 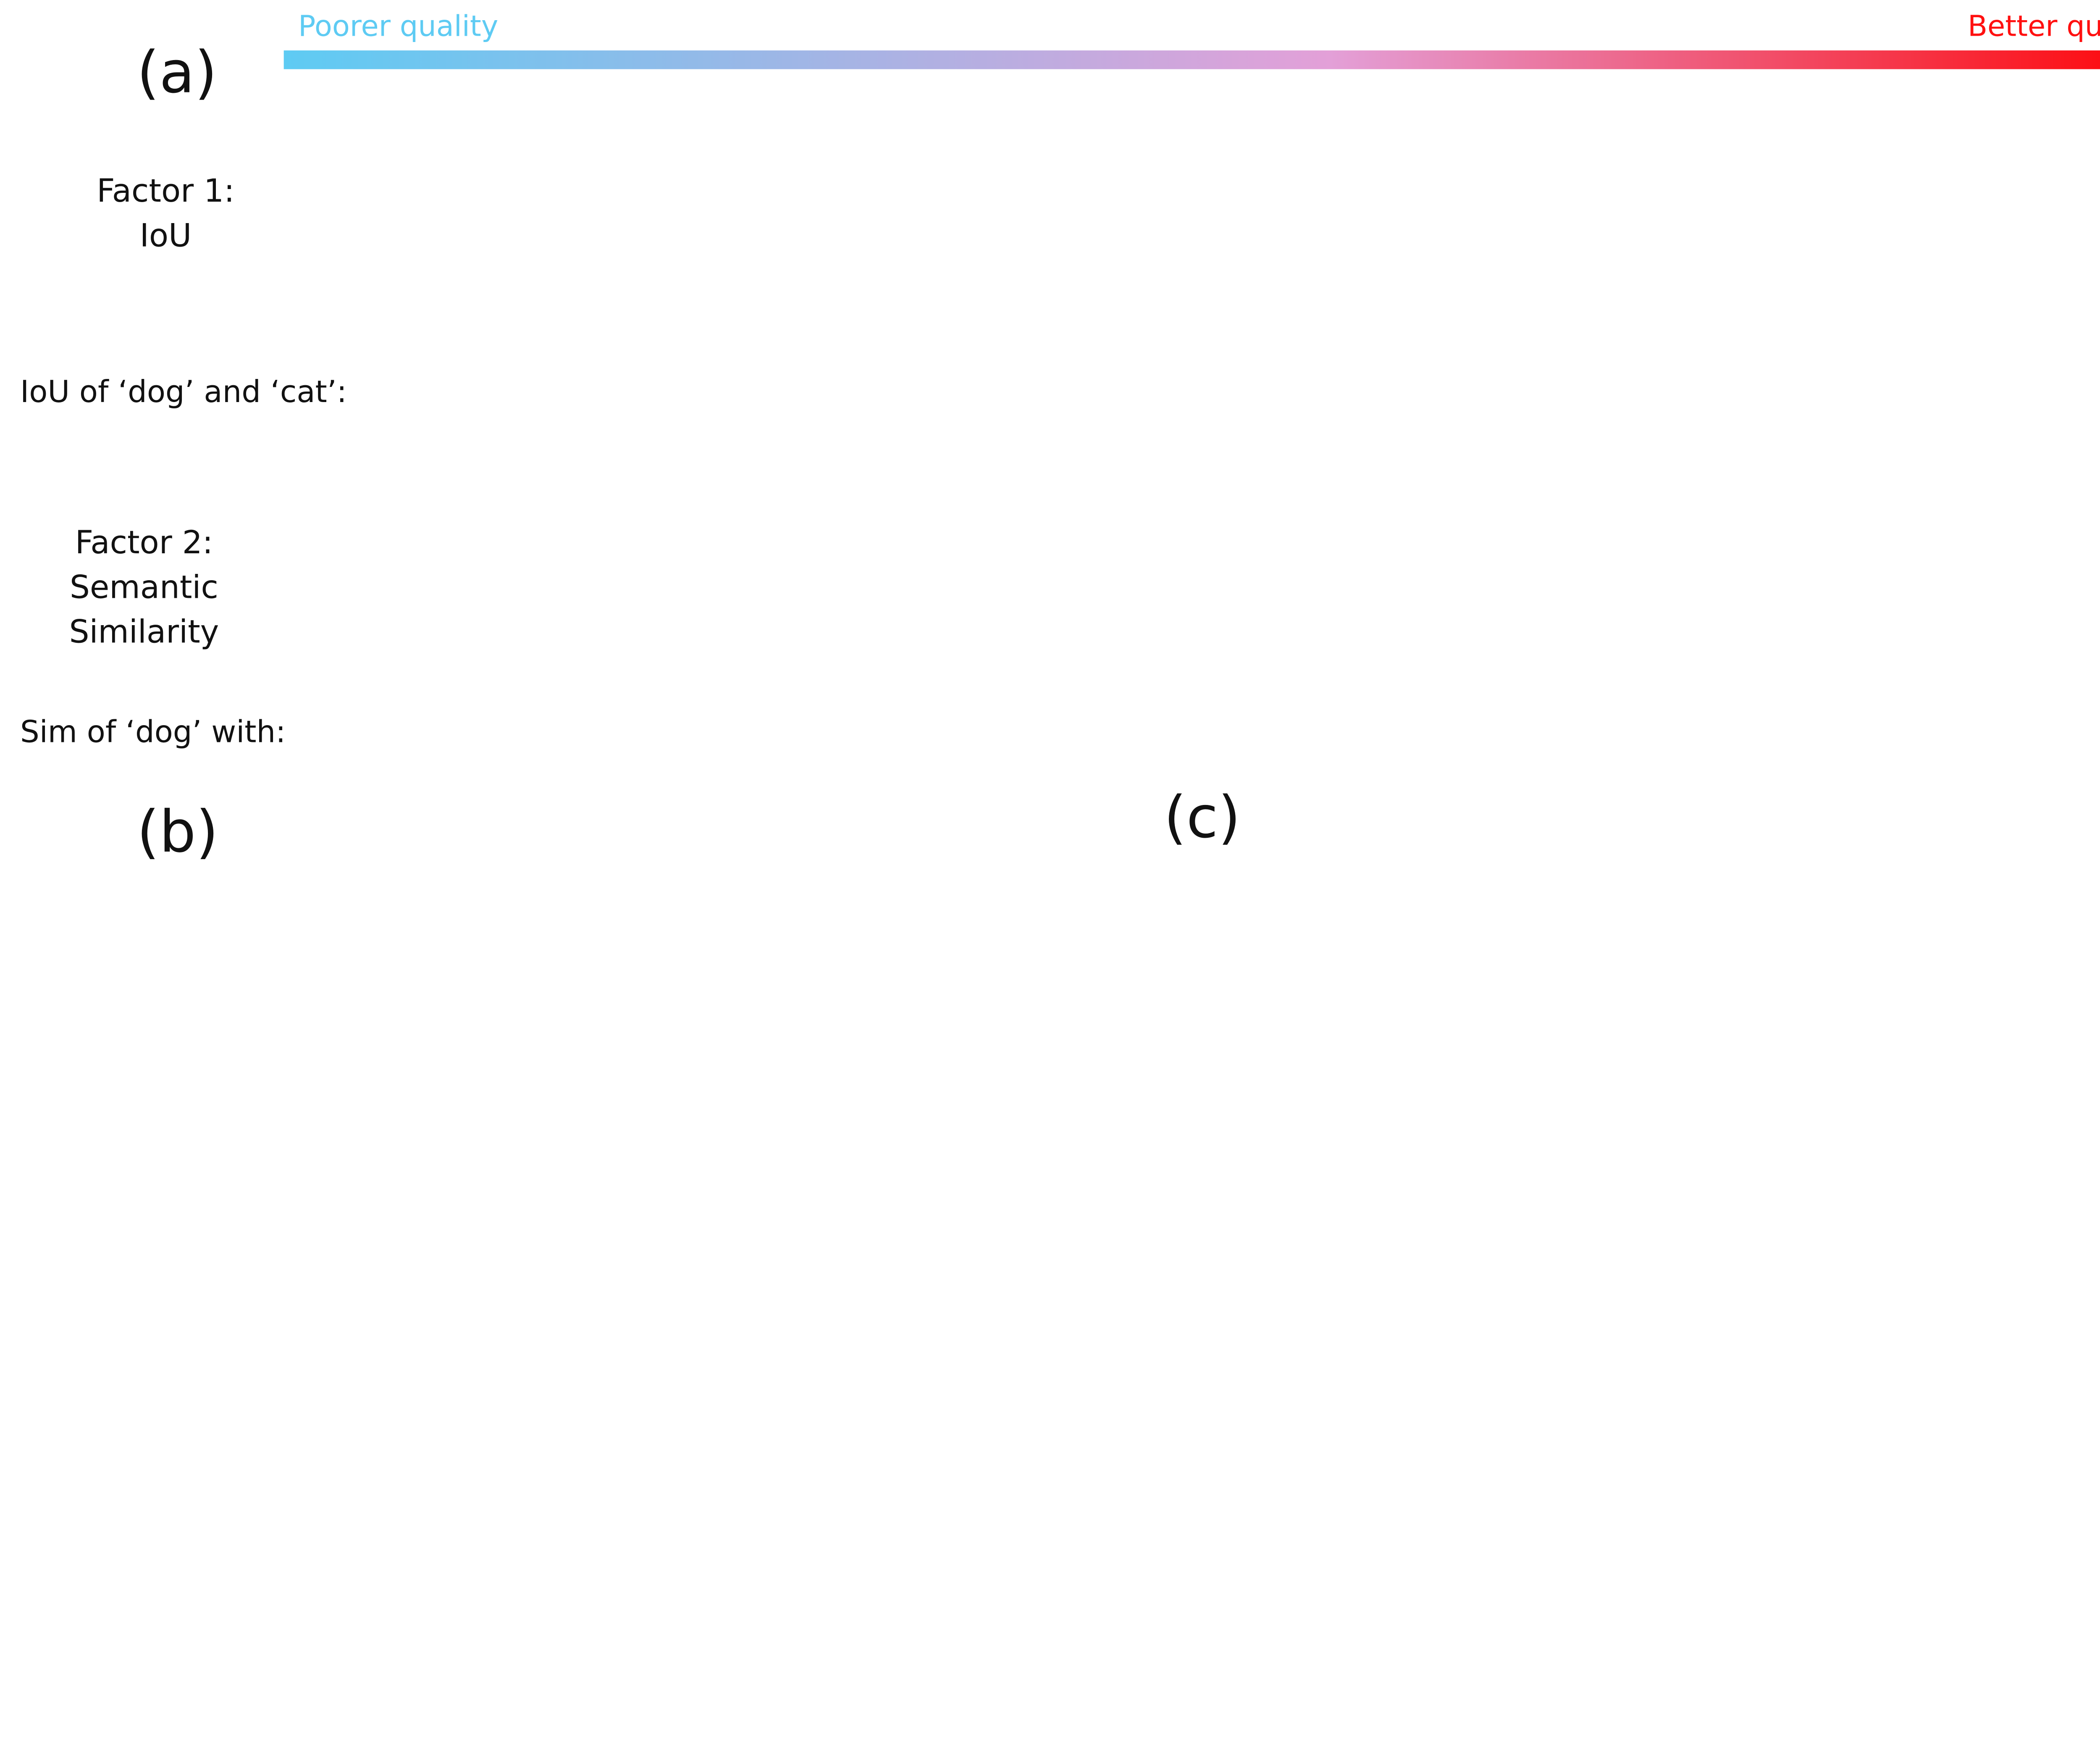 I want to click on factor1-title-line2: IoU, so click(x=165, y=237).